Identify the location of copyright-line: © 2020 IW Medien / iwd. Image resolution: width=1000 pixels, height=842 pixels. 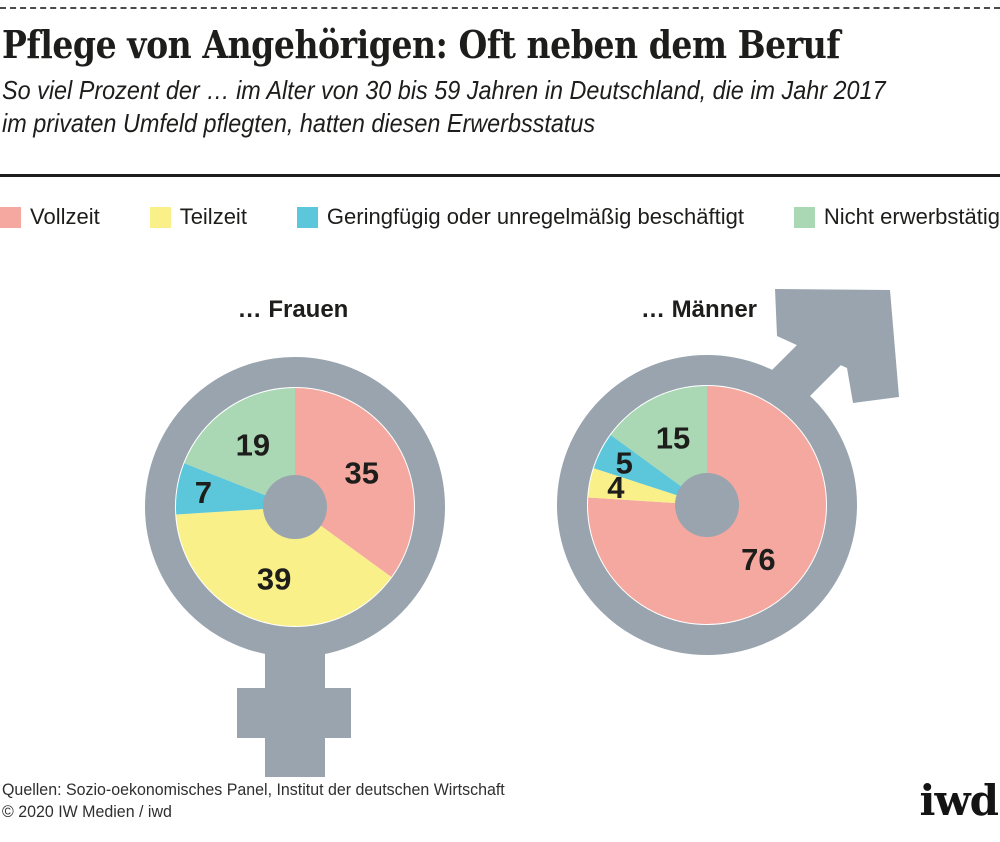
(87, 811).